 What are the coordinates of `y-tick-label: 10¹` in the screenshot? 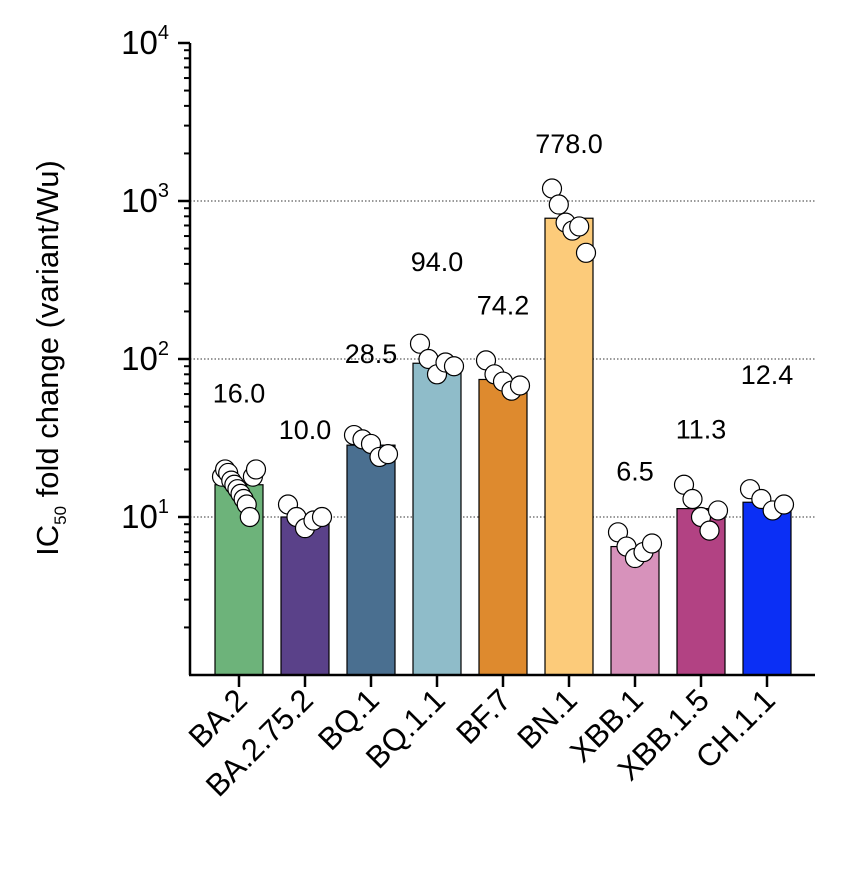 It's located at (145, 515).